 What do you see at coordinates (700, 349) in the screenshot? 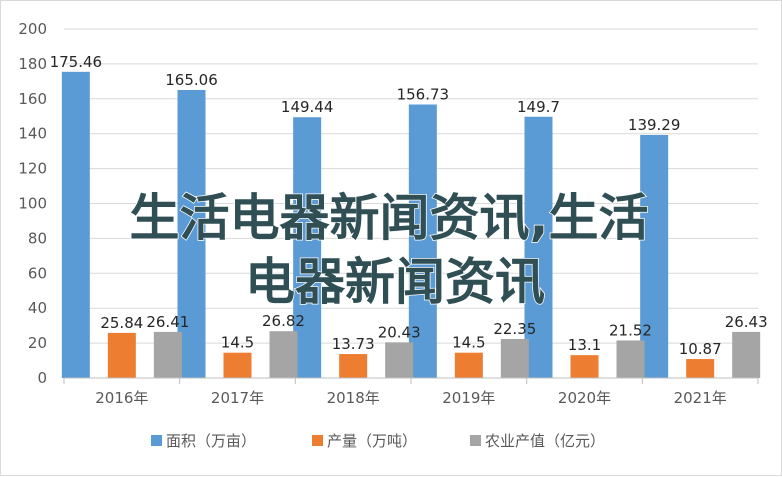
I see `data-label: 10.87` at bounding box center [700, 349].